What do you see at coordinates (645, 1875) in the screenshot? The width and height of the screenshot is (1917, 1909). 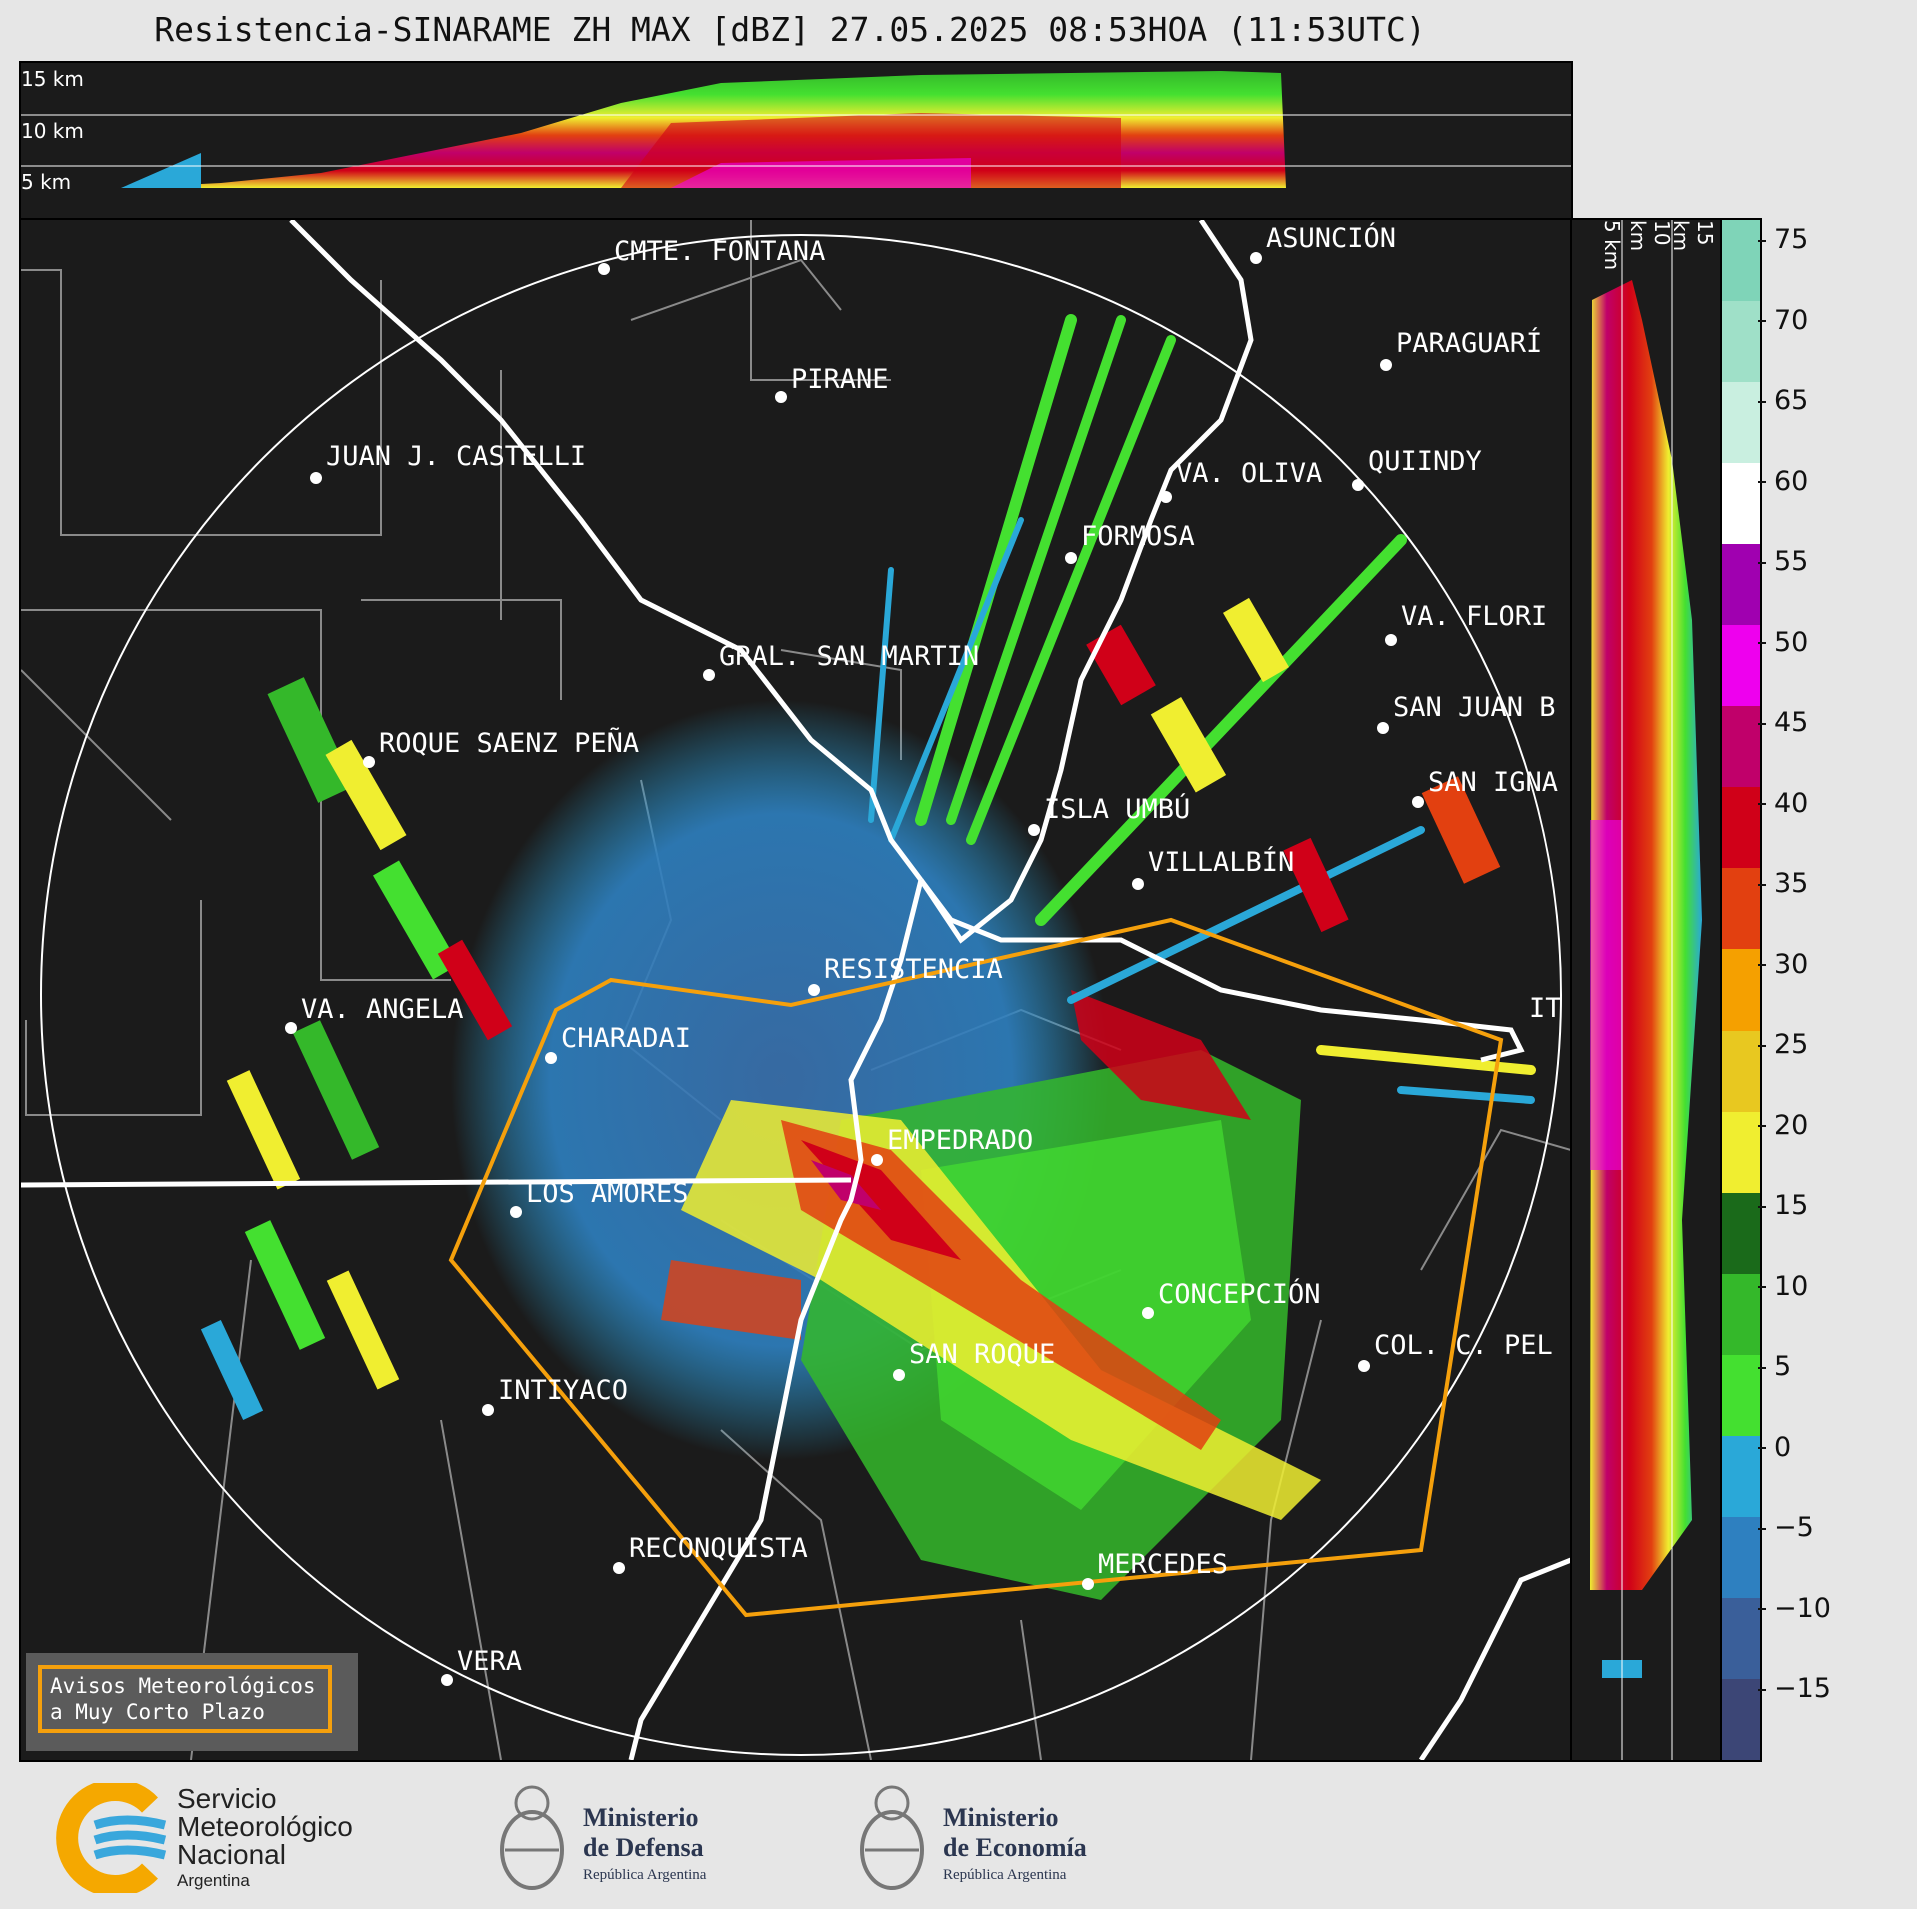 I see `defensa-text-3: República Argentina` at bounding box center [645, 1875].